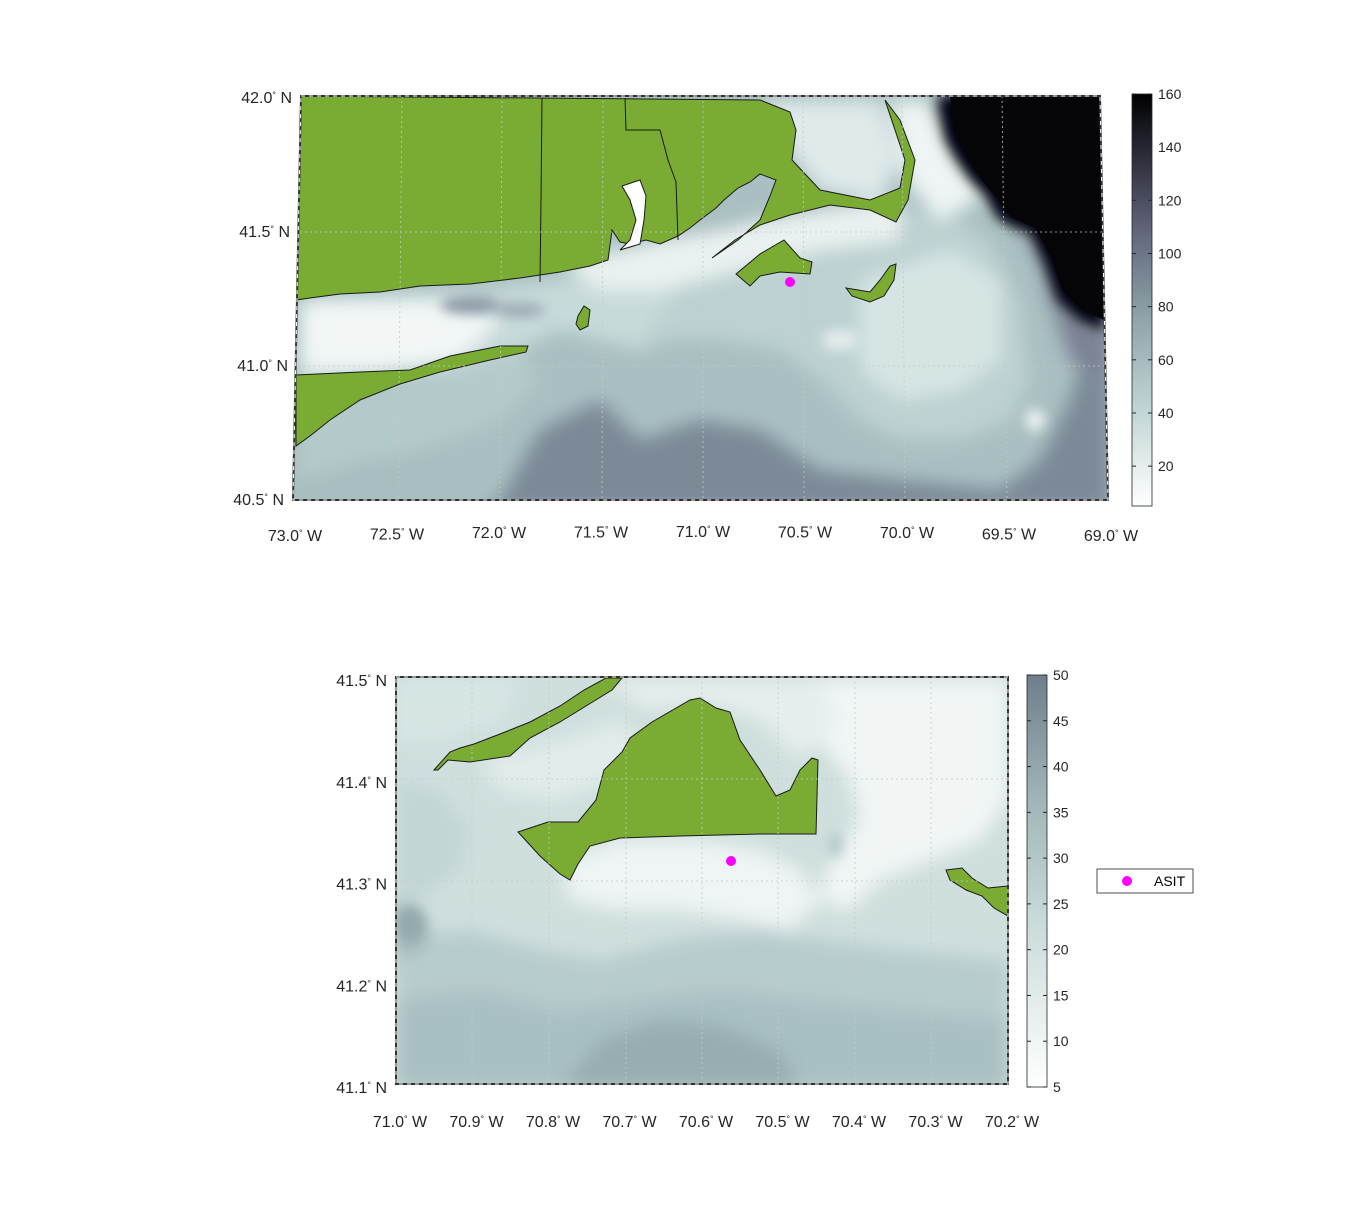 The image size is (1365, 1224). I want to click on y-tick-label: 41.0° N, so click(262, 366).